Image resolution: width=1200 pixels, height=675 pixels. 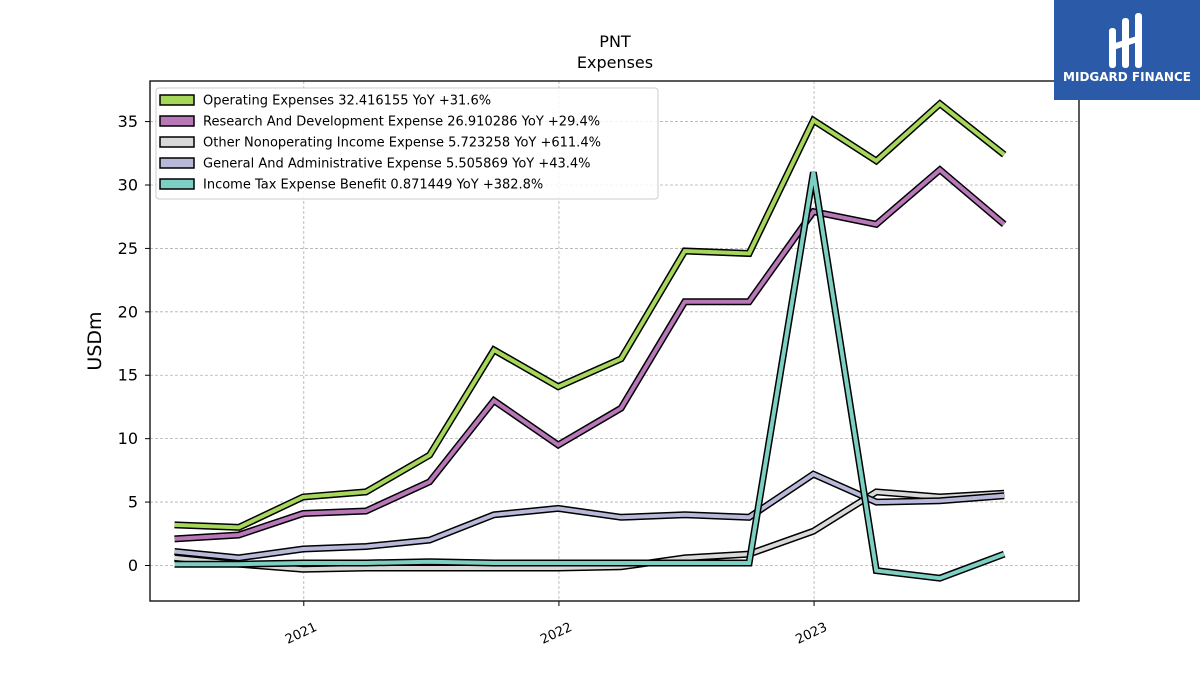 What do you see at coordinates (1125, 40) in the screenshot?
I see `midgard-logo-icon` at bounding box center [1125, 40].